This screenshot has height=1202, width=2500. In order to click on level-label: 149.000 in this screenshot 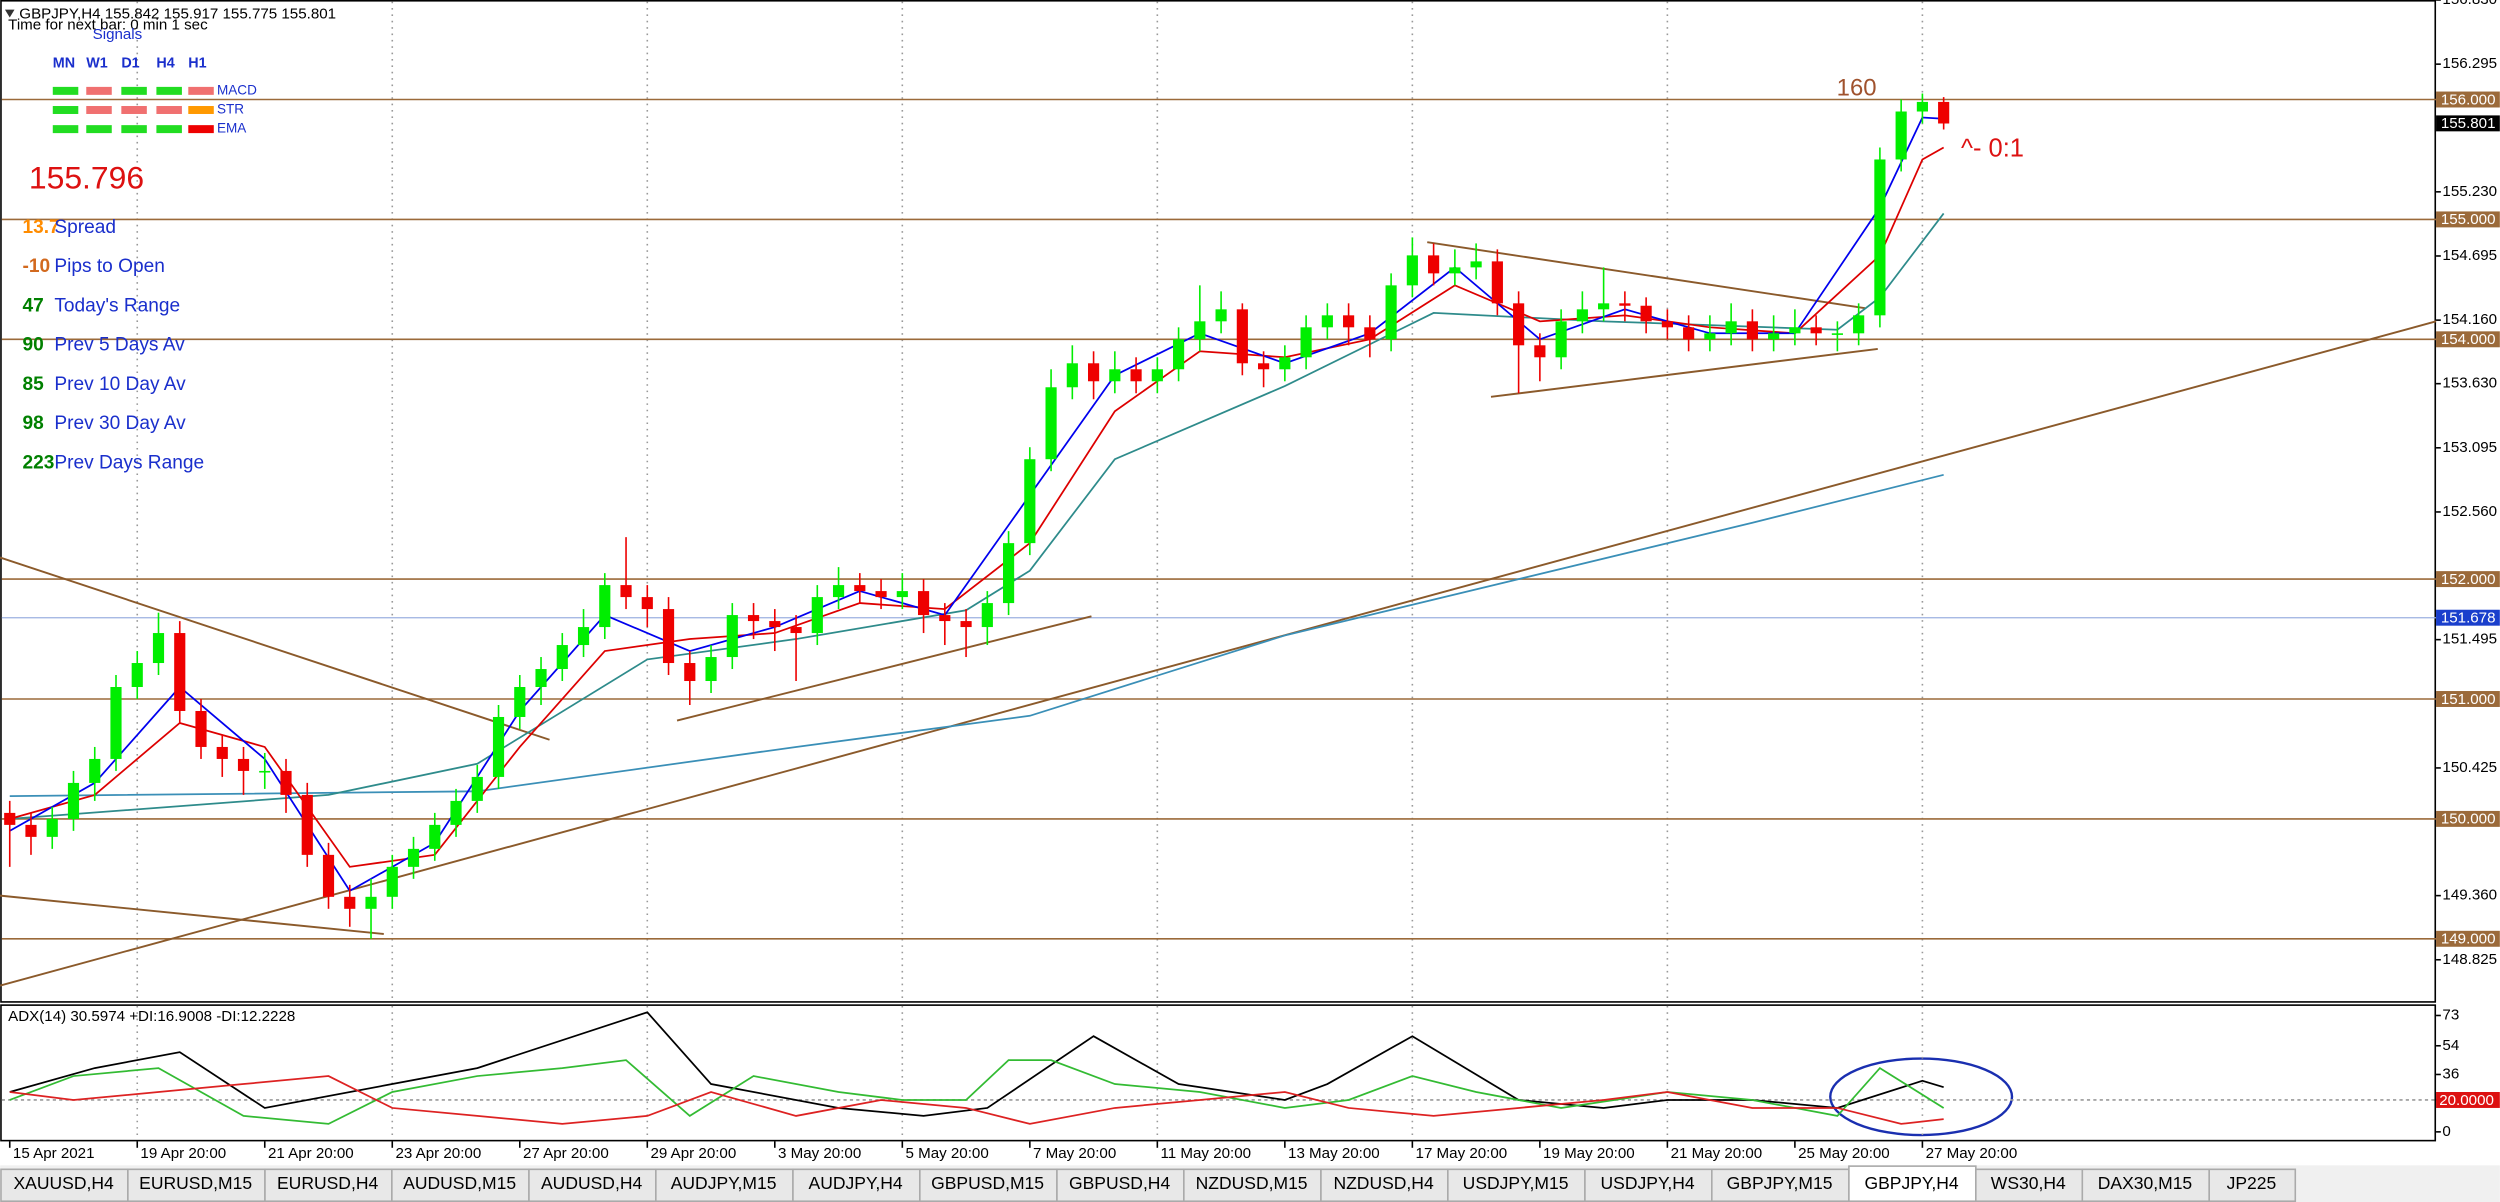, I will do `click(2468, 939)`.